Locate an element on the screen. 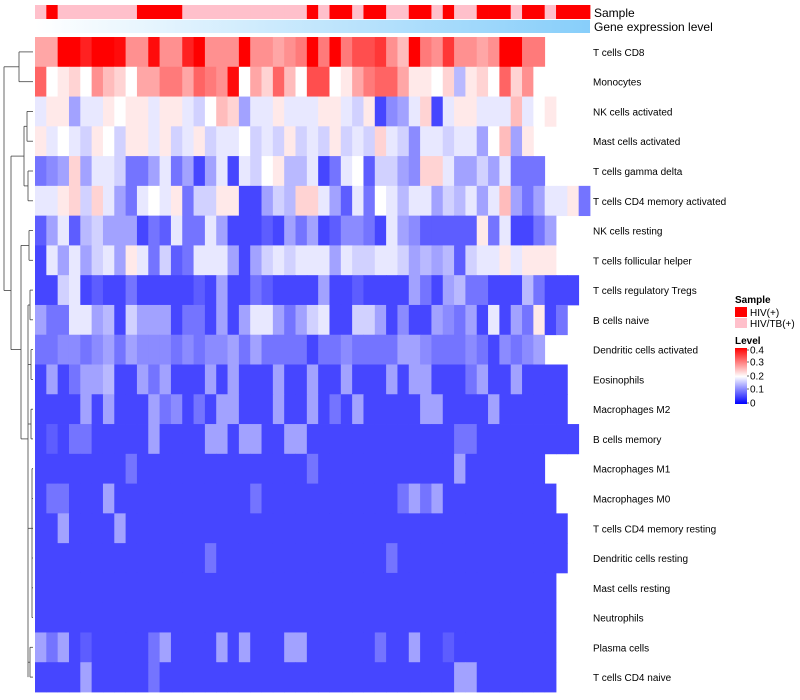  row-label: Dendritic cells activated is located at coordinates (645, 351).